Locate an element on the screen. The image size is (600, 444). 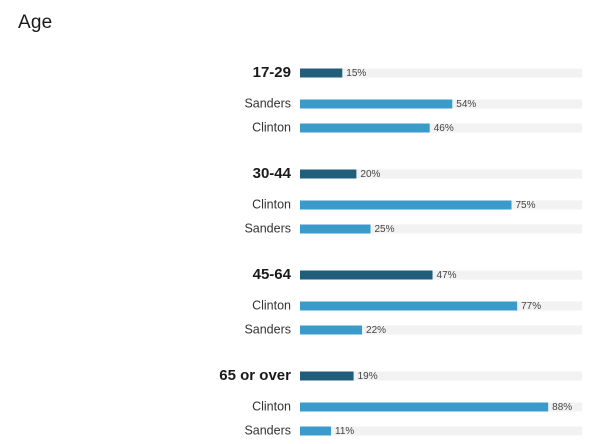
age-group-3-candidate-1-value-label: 11% is located at coordinates (344, 431).